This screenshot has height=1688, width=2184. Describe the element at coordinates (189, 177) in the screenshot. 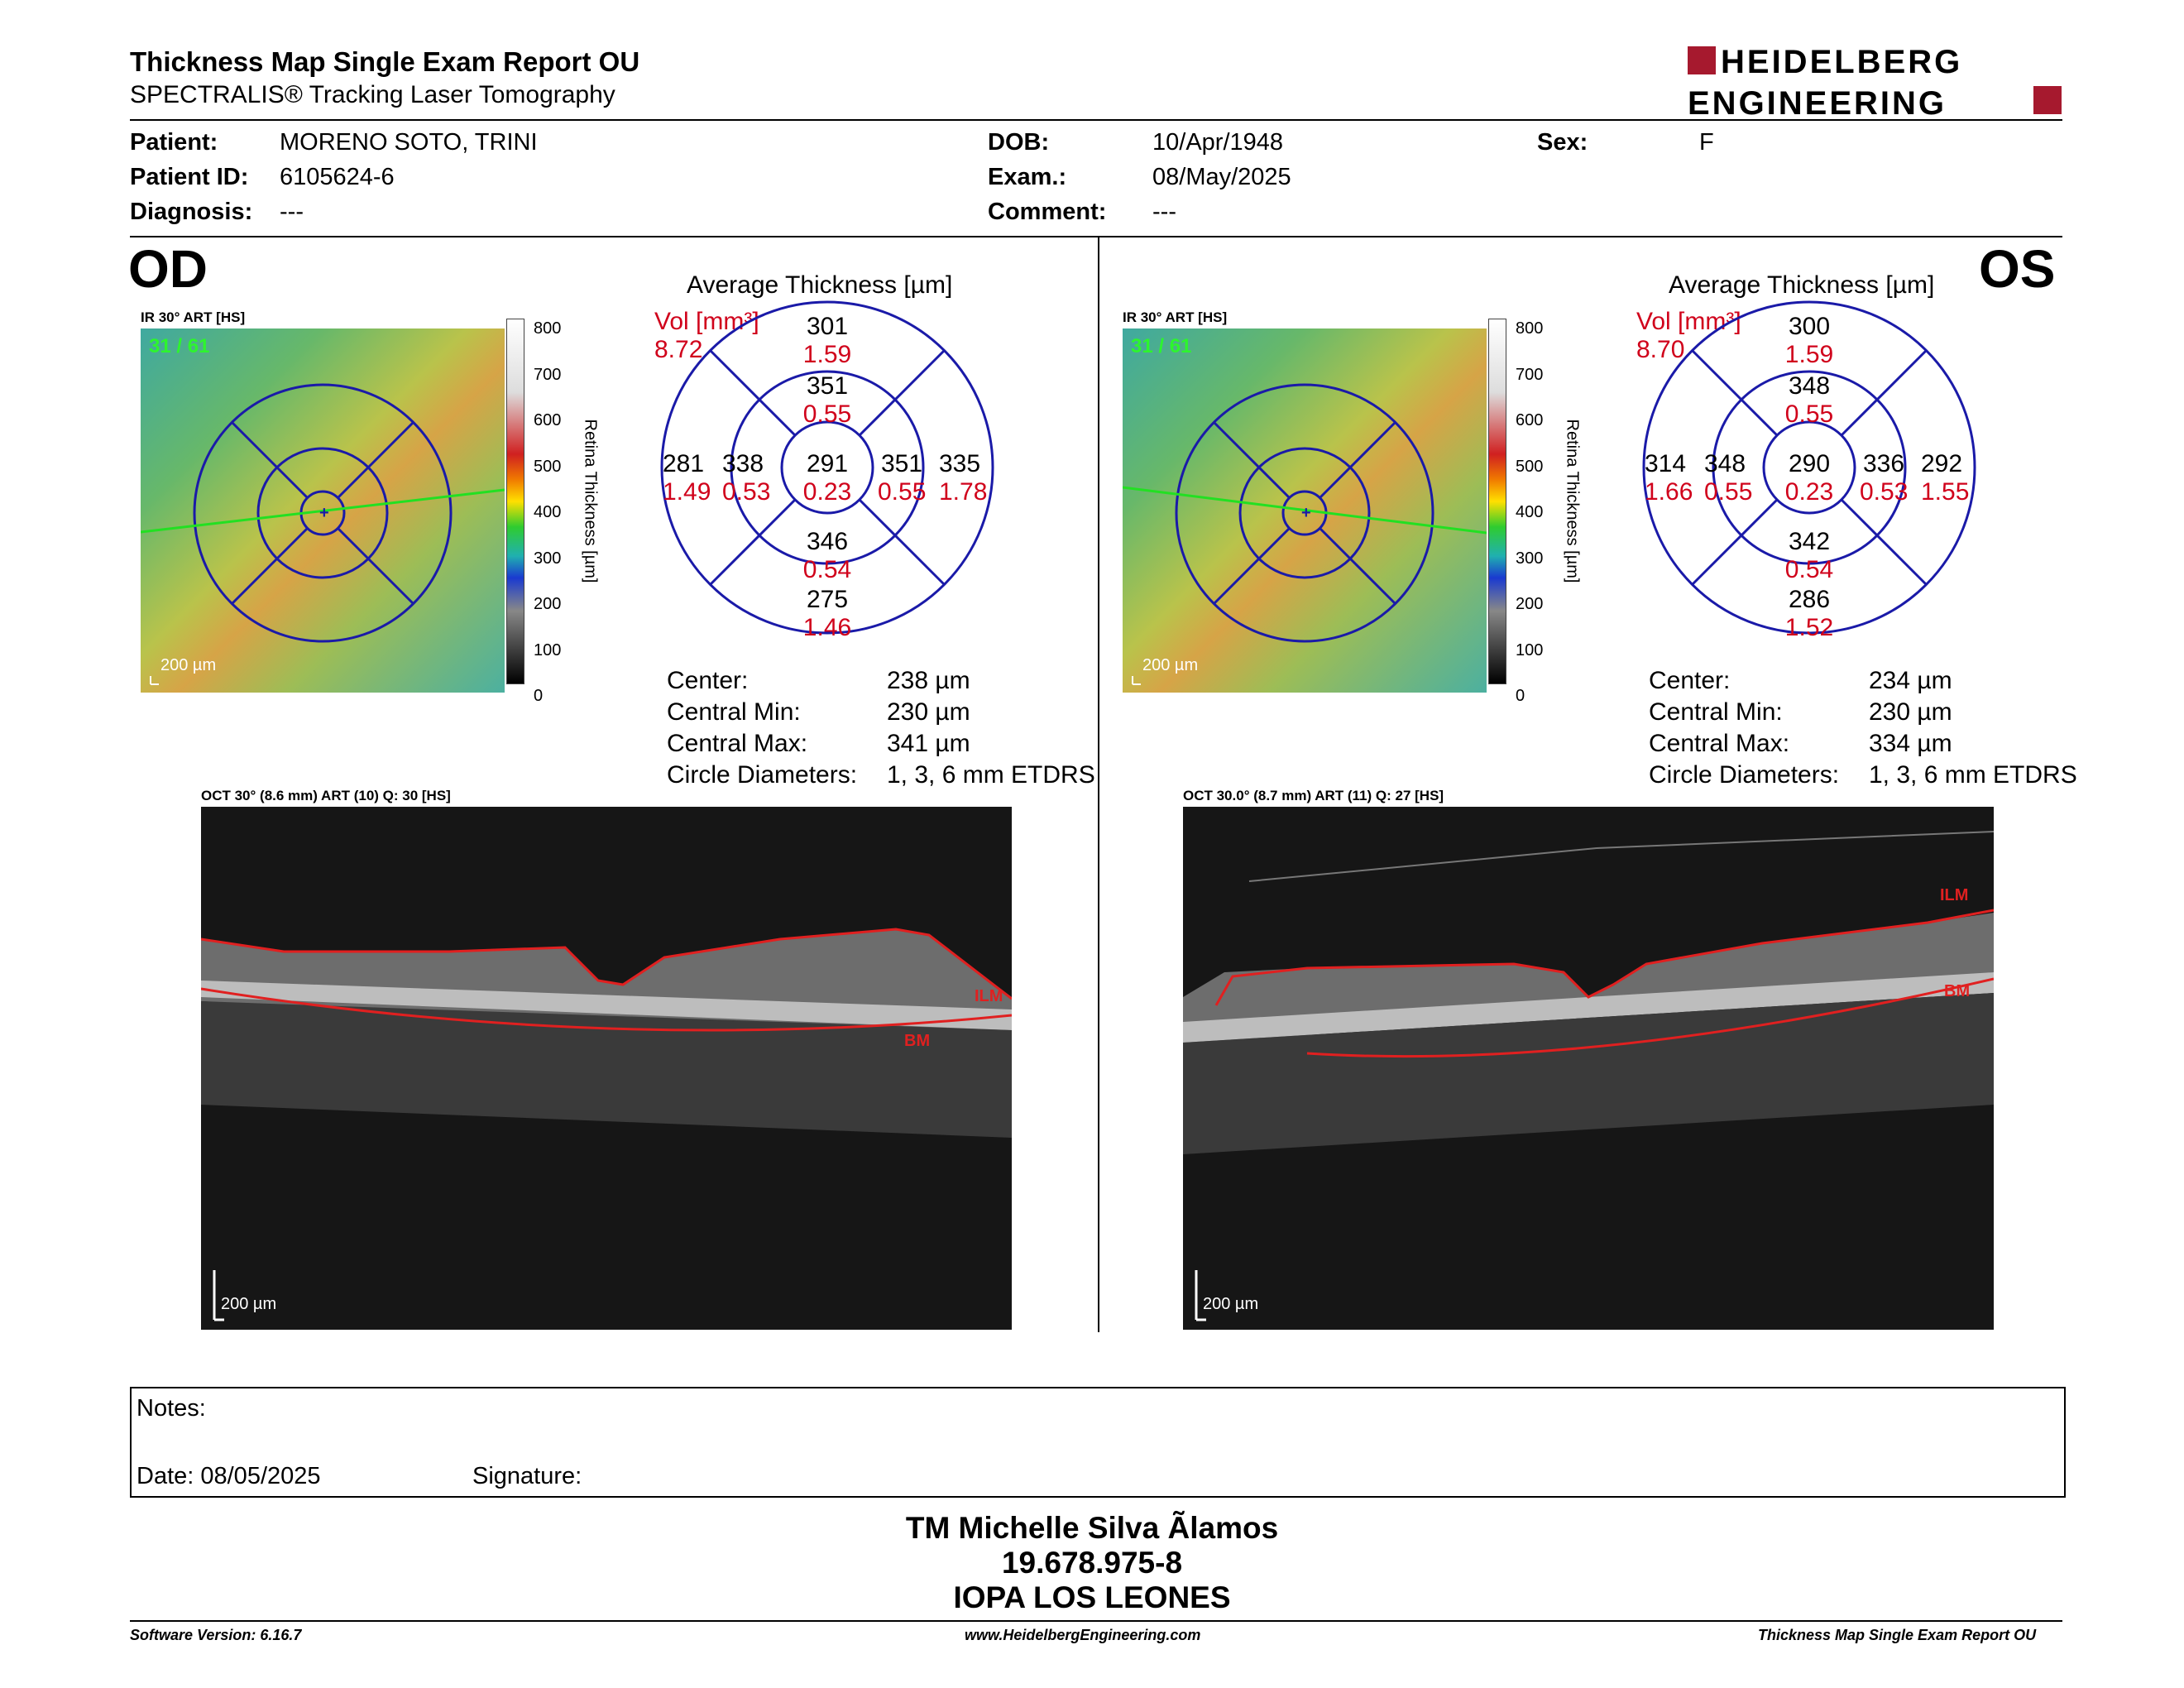

I see `patient-id-label: Patient ID:` at that location.